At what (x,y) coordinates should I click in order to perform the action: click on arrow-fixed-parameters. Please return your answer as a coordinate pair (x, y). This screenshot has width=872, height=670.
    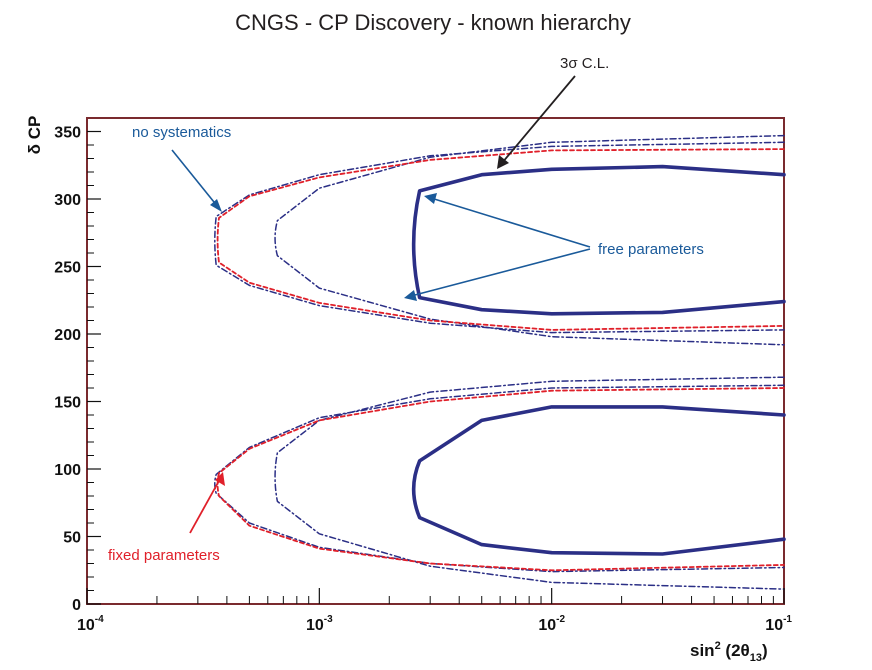
    Looking at the image, I should click on (205, 506).